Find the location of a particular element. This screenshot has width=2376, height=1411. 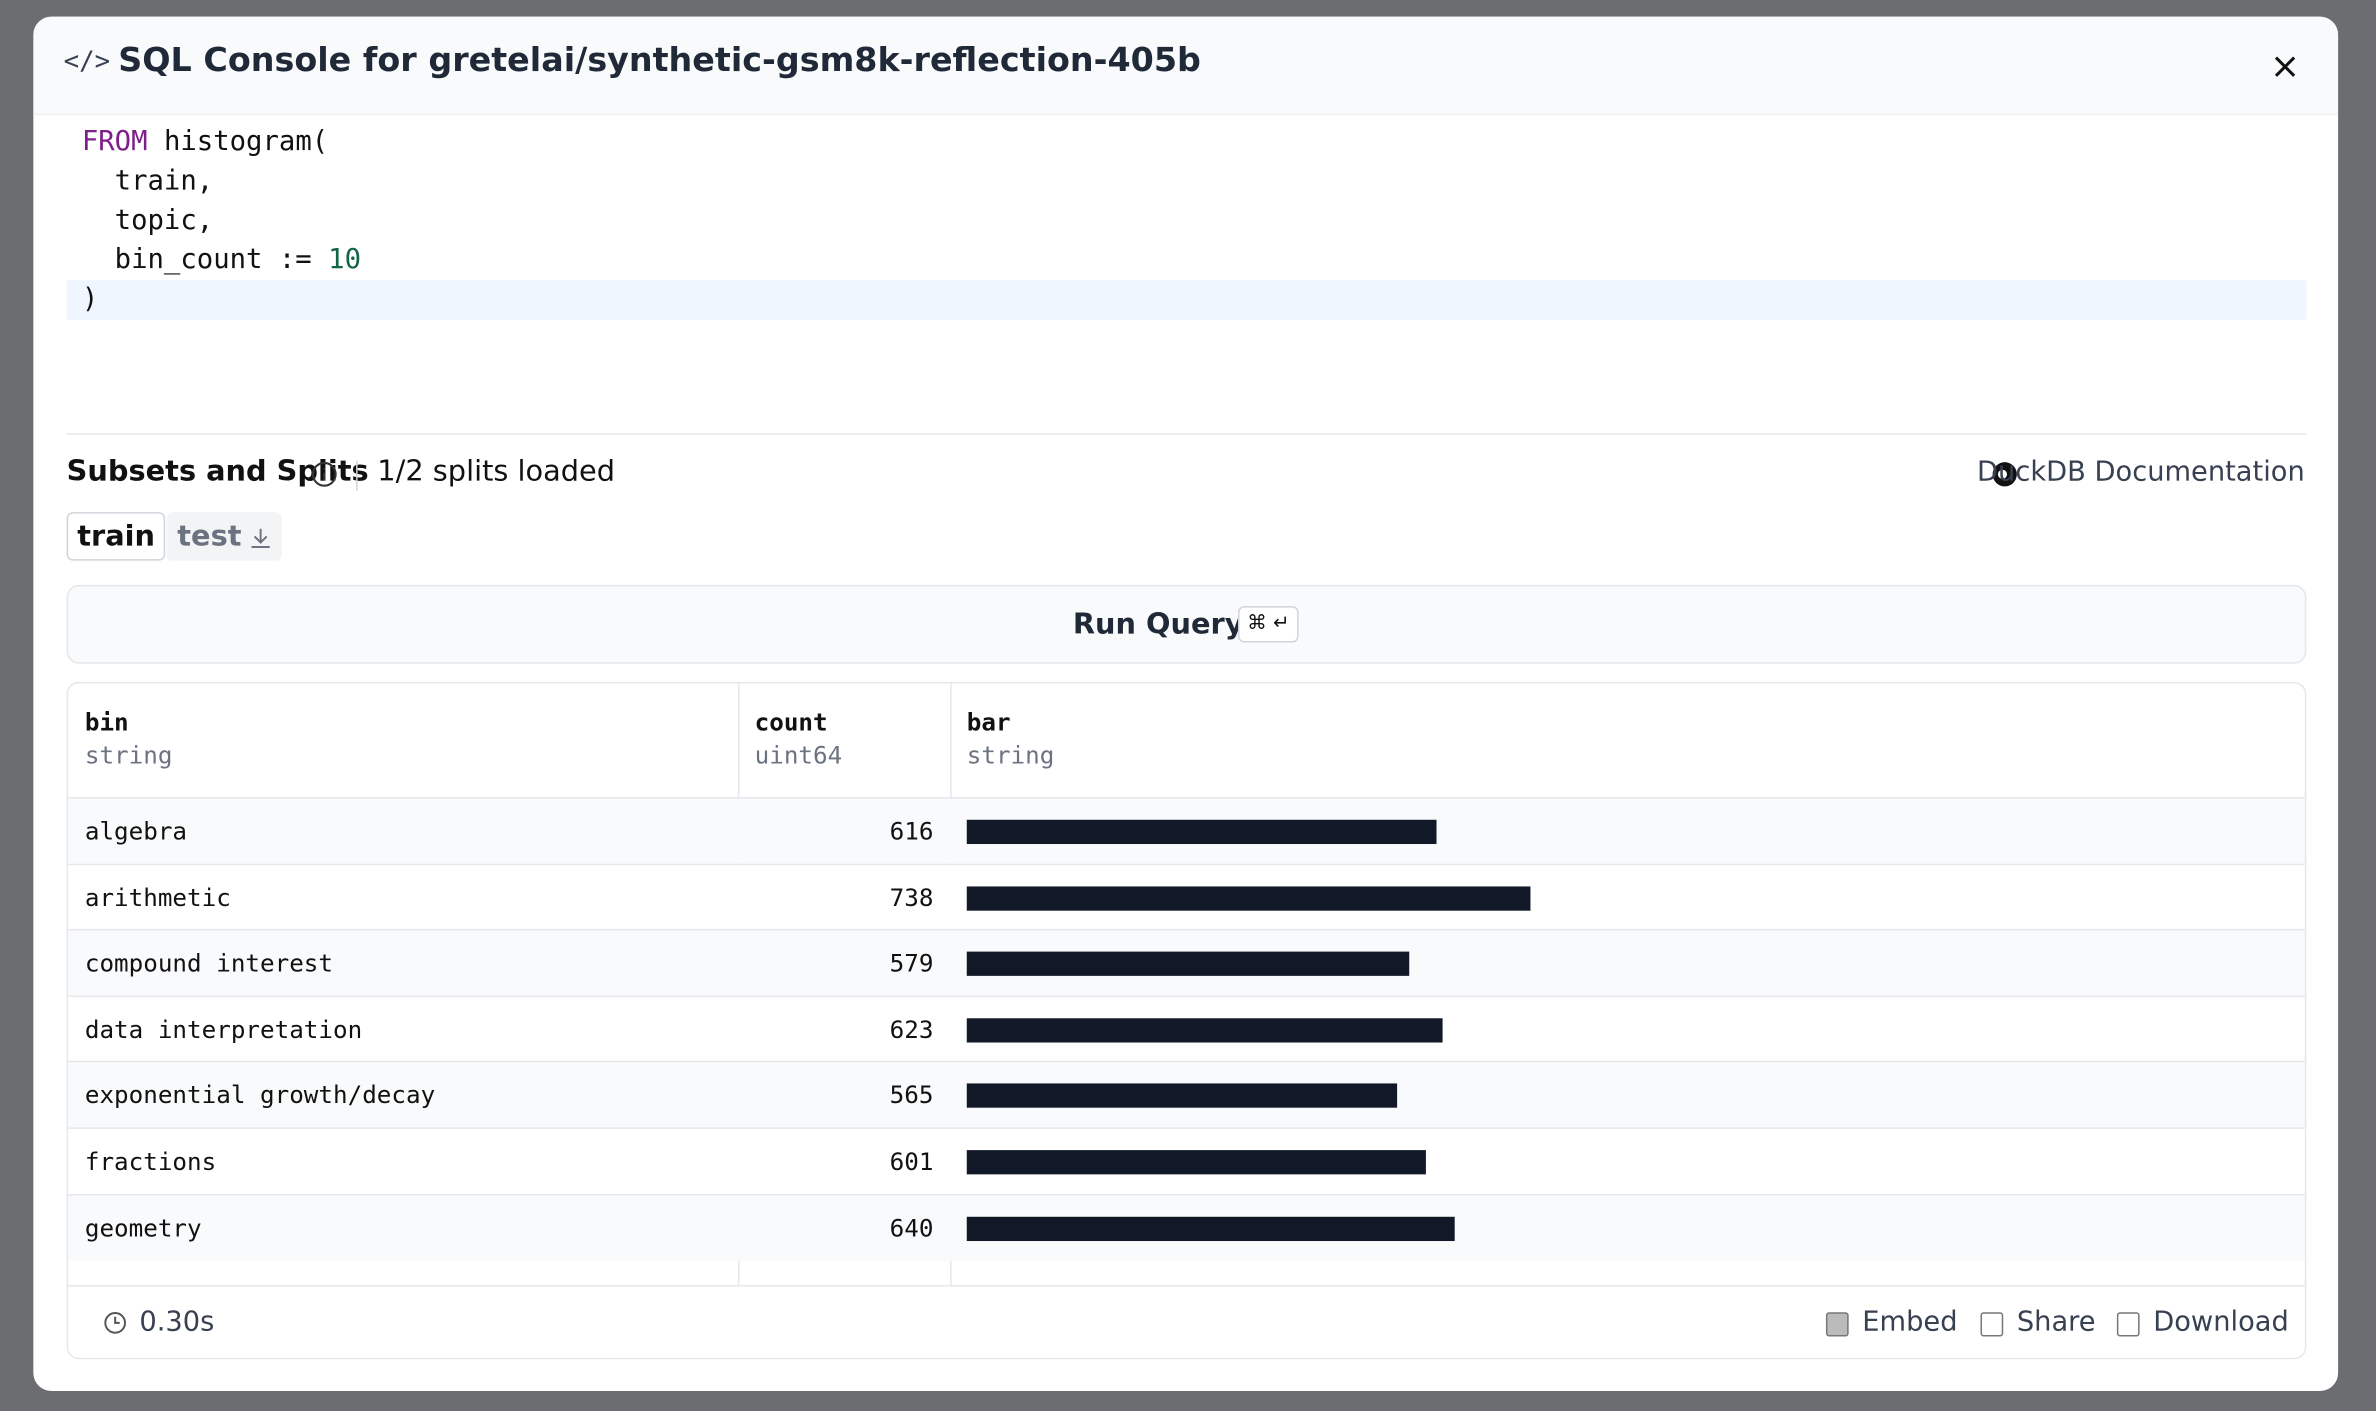

code-line: FROM histogram( is located at coordinates (205, 142).